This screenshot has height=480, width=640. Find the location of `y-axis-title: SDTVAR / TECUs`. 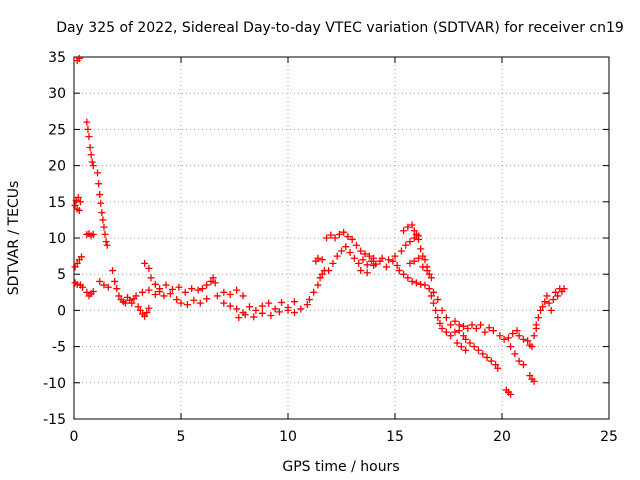

y-axis-title: SDTVAR / TECUs is located at coordinates (14, 238).